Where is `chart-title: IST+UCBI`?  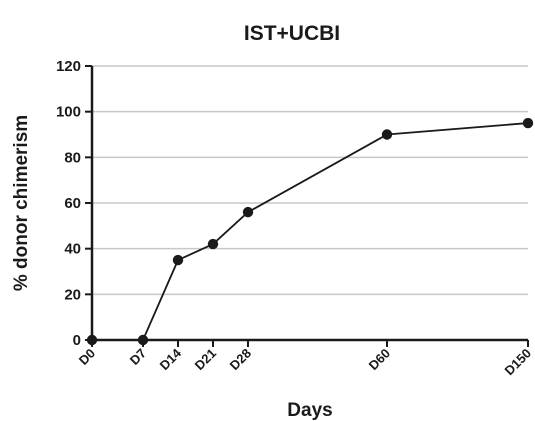 chart-title: IST+UCBI is located at coordinates (292, 33).